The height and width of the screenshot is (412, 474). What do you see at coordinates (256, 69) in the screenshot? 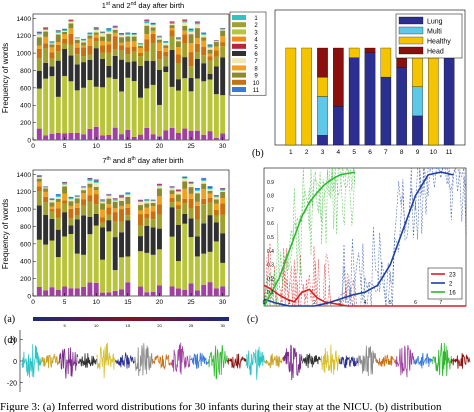
I see `legend-label: 8` at bounding box center [256, 69].